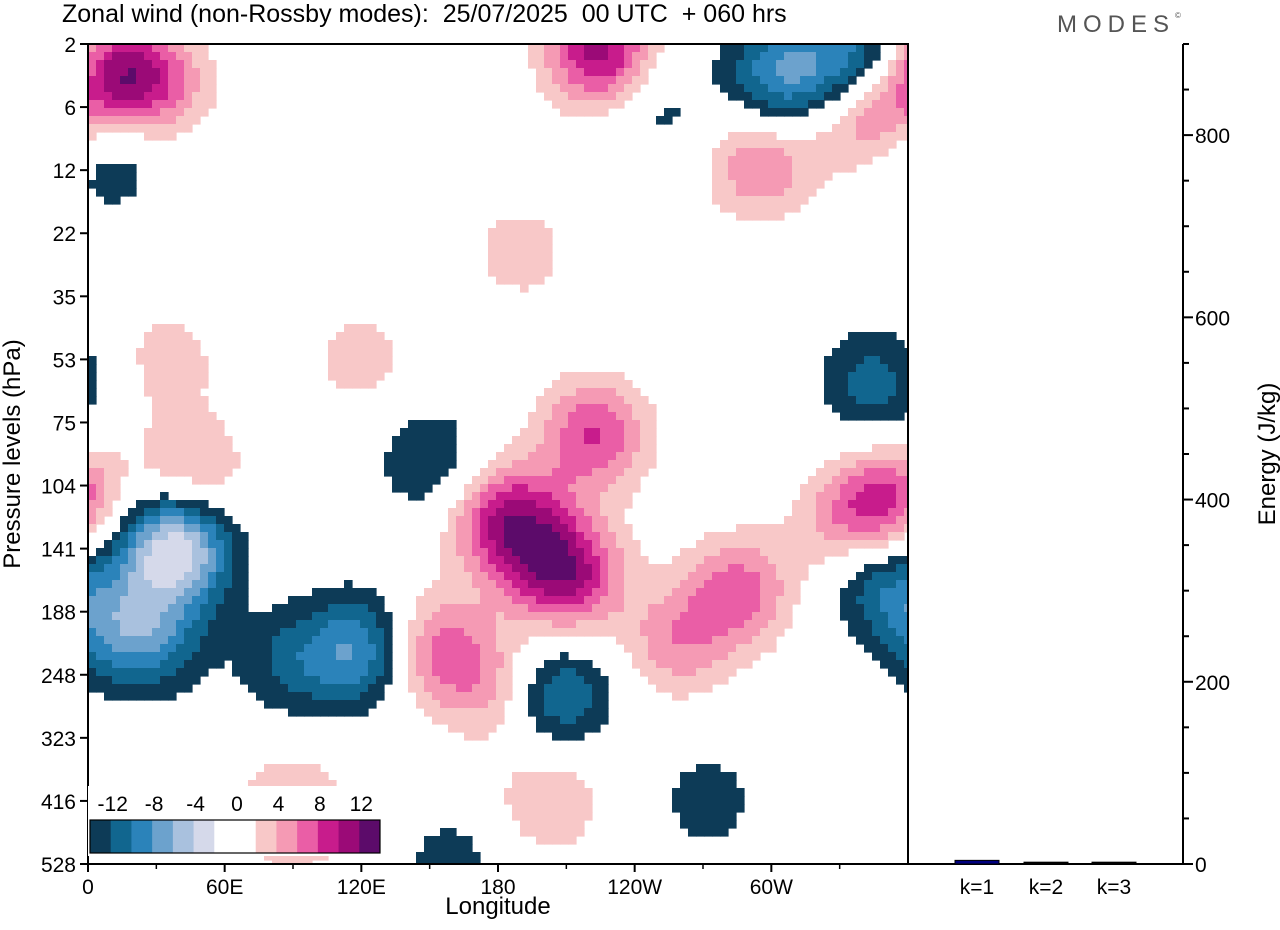 This screenshot has height=930, width=1280. I want to click on modes-logo: MODES©, so click(1119, 25).